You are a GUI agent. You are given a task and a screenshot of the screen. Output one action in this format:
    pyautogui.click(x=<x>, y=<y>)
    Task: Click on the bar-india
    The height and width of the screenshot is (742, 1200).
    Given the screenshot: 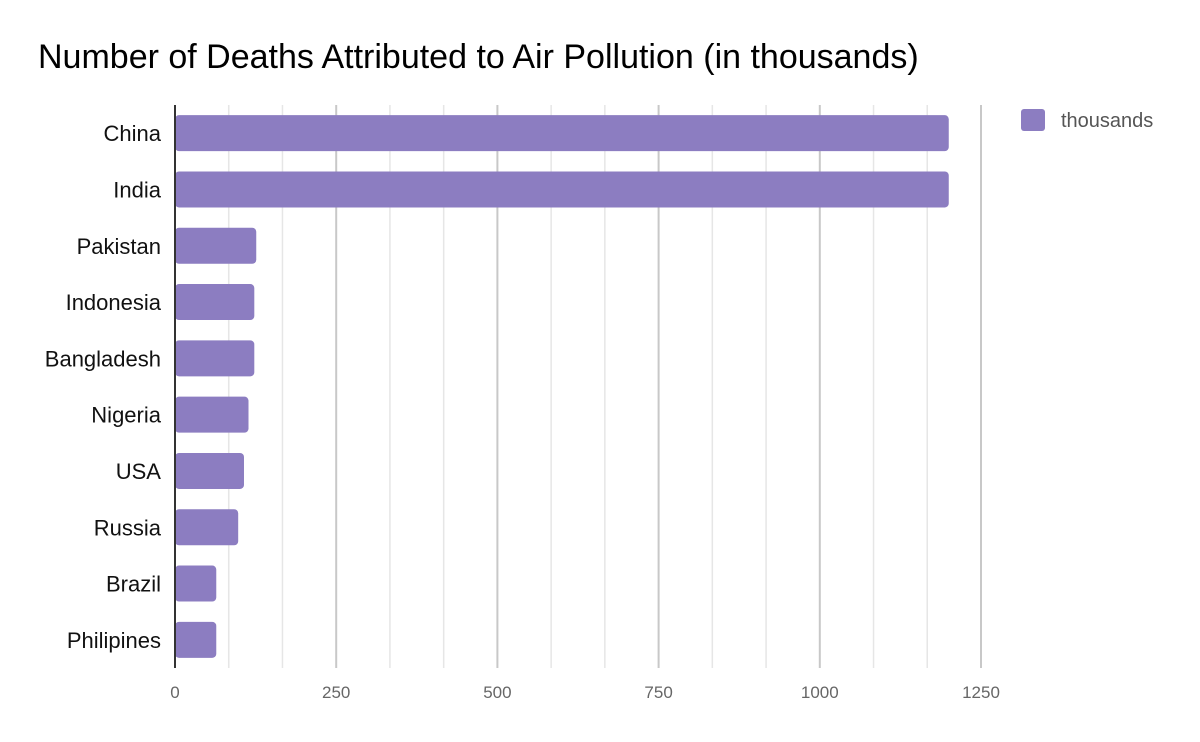 What is the action you would take?
    pyautogui.click(x=562, y=189)
    